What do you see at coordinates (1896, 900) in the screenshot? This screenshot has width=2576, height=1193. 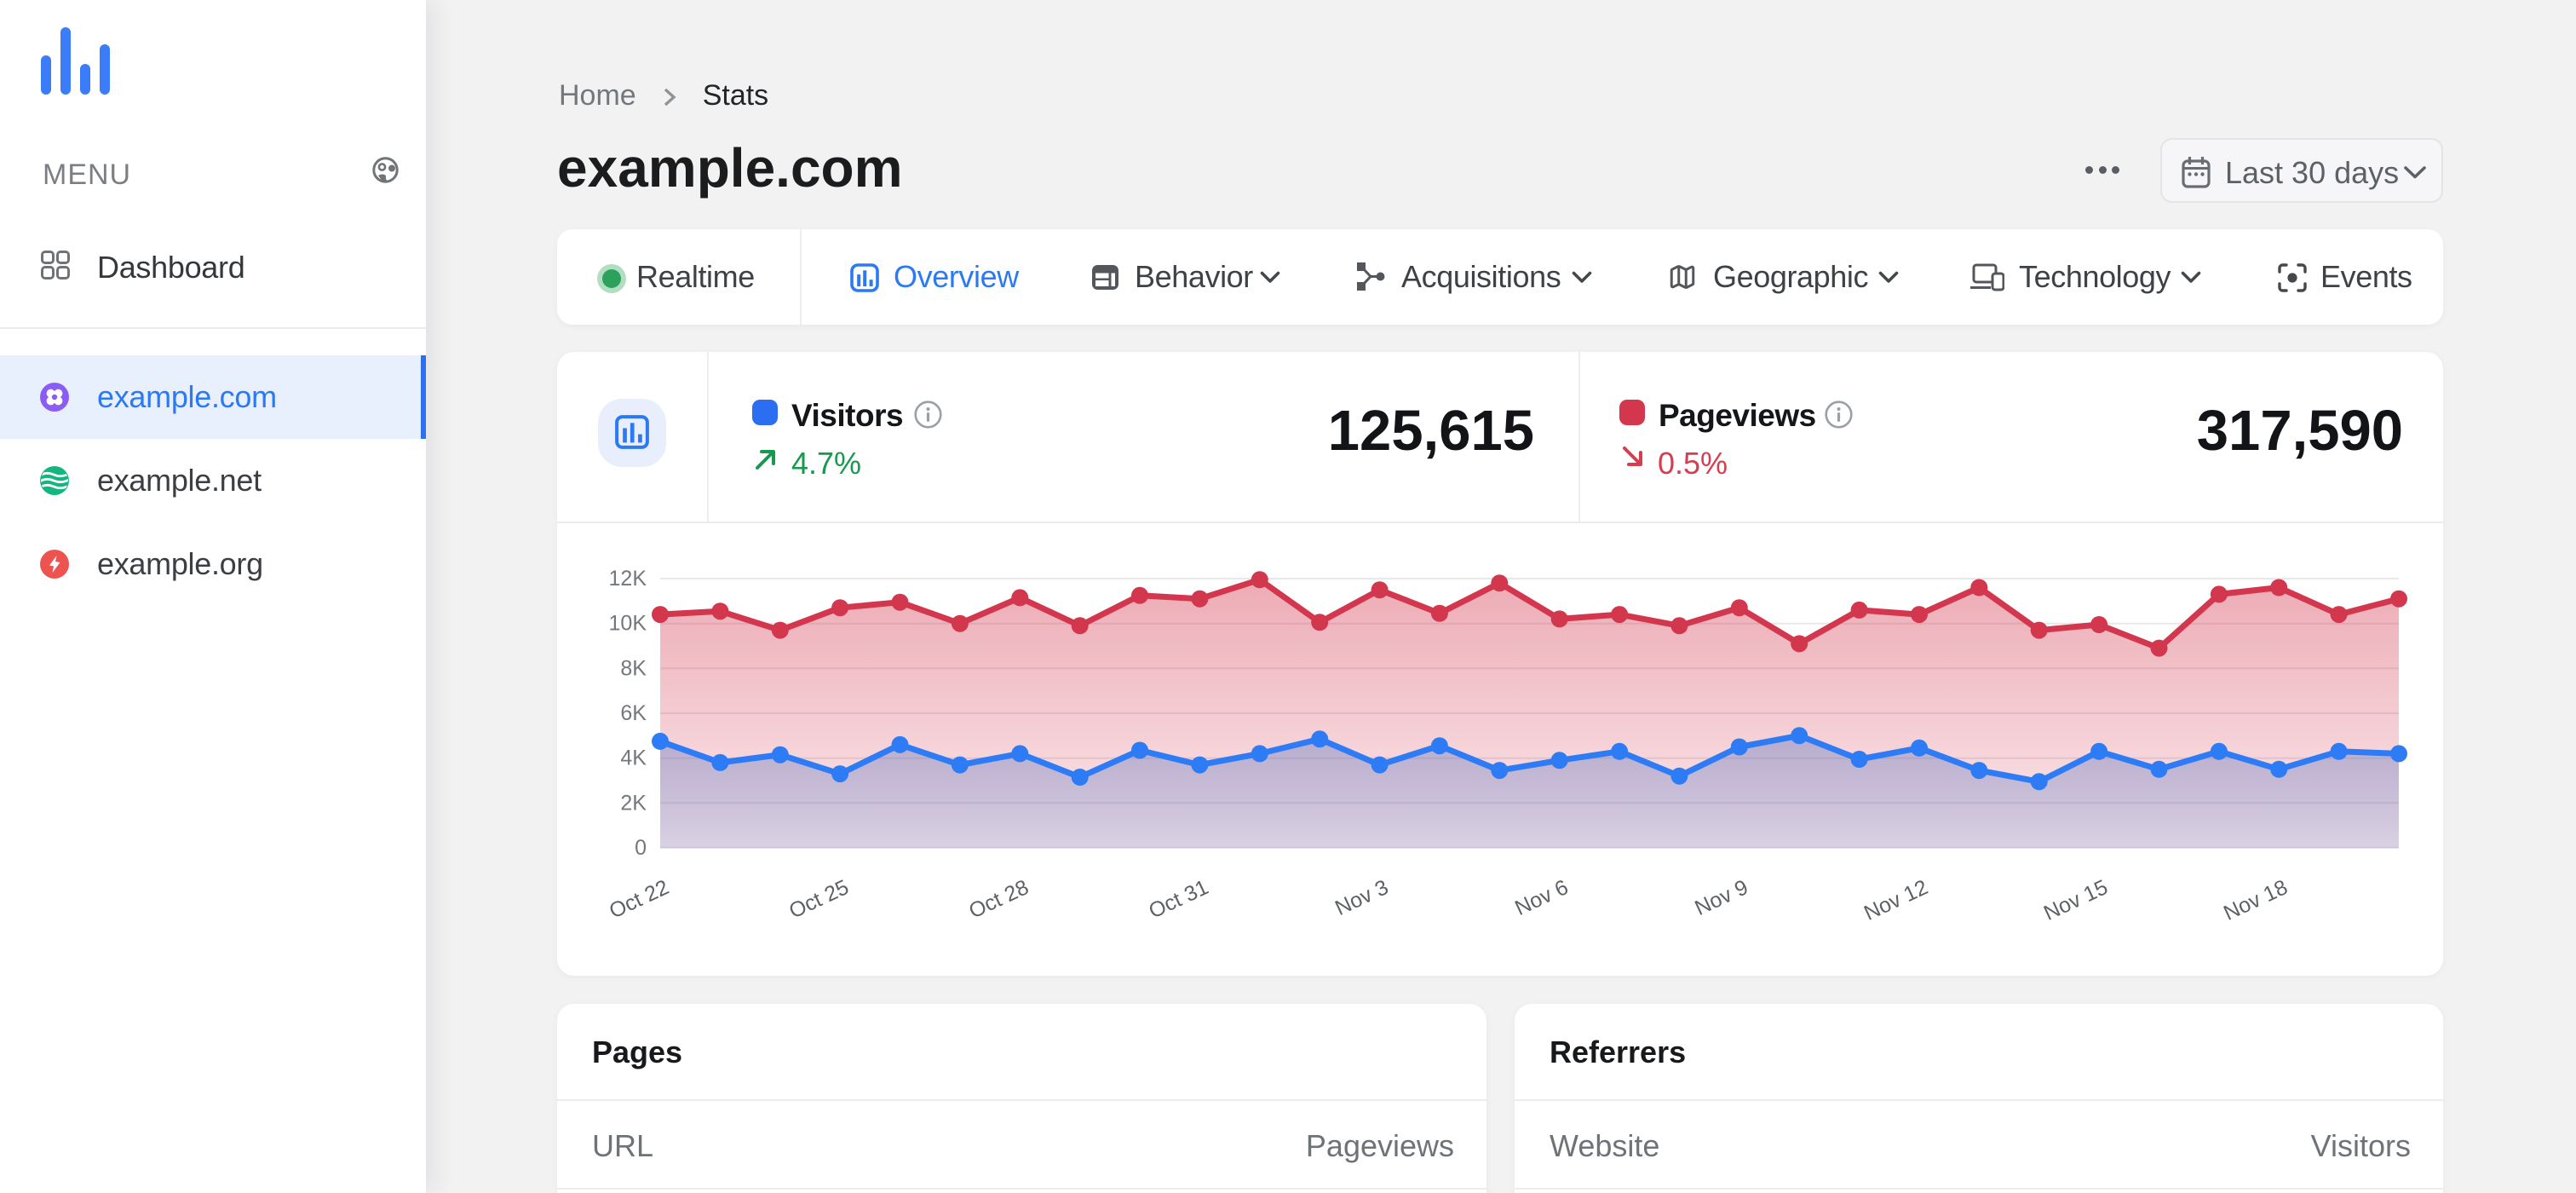 I see `svg-text: Nov 12` at bounding box center [1896, 900].